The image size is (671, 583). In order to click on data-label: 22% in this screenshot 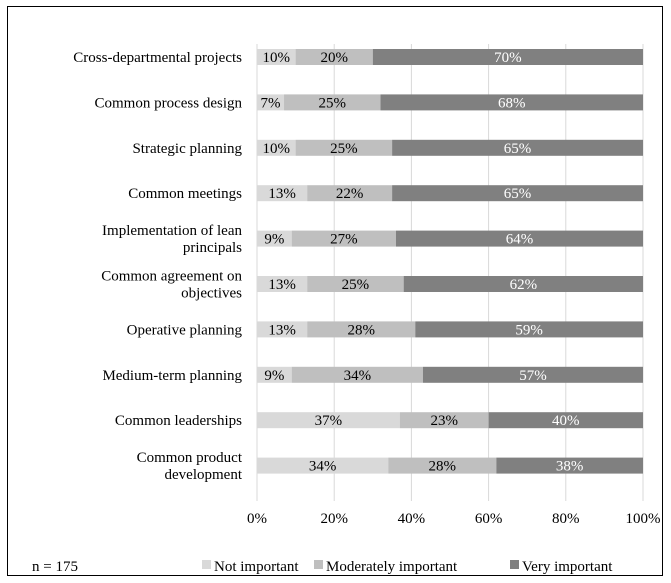, I will do `click(350, 194)`.